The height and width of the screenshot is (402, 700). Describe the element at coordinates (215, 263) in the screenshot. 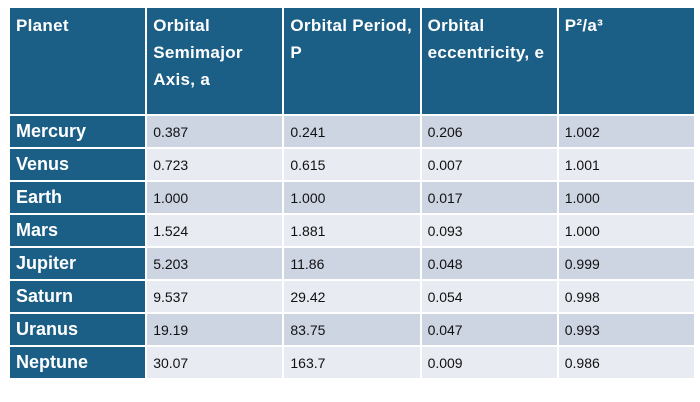

I see `value-cell: 5.203` at that location.